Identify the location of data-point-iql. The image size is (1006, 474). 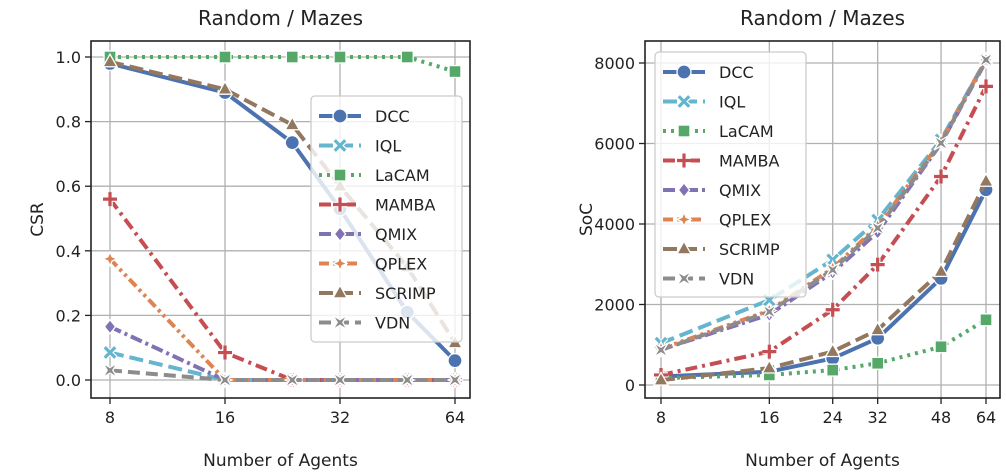
(110, 352).